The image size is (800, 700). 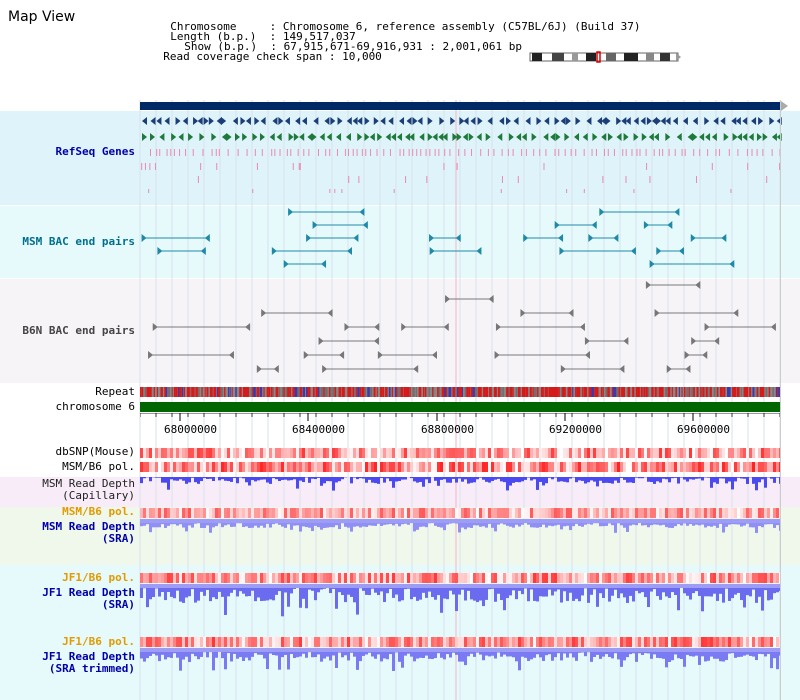 I want to click on msm-read-depth-sra-line2: (SRA), so click(x=118, y=538).